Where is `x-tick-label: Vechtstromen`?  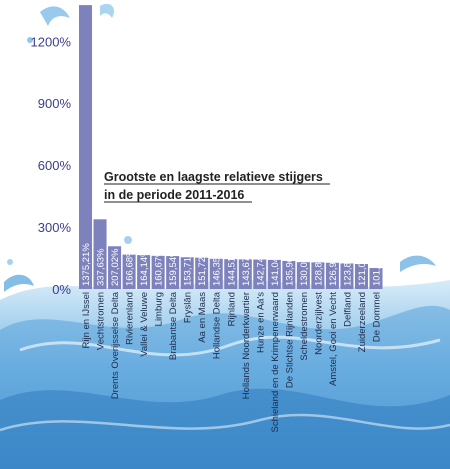 x-tick-label: Vechtstromen is located at coordinates (101, 321).